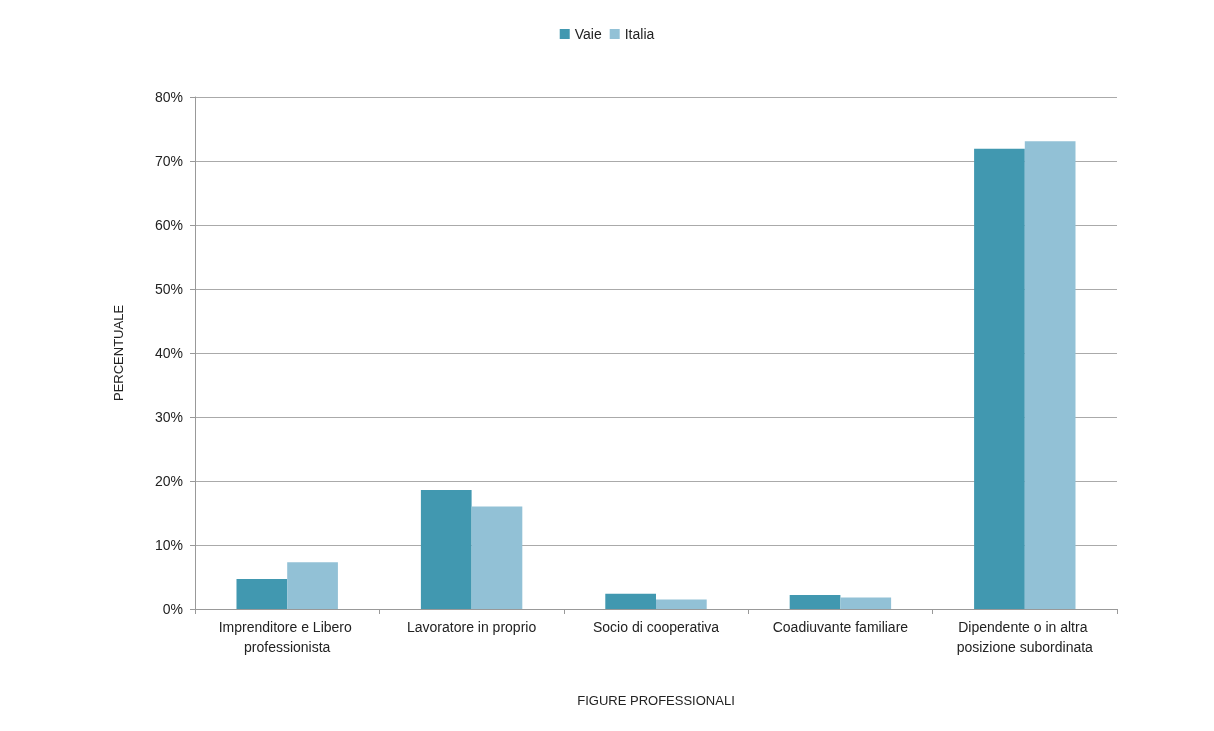 The image size is (1214, 731). What do you see at coordinates (472, 627) in the screenshot?
I see `x-tick-label: Lavoratore in proprio` at bounding box center [472, 627].